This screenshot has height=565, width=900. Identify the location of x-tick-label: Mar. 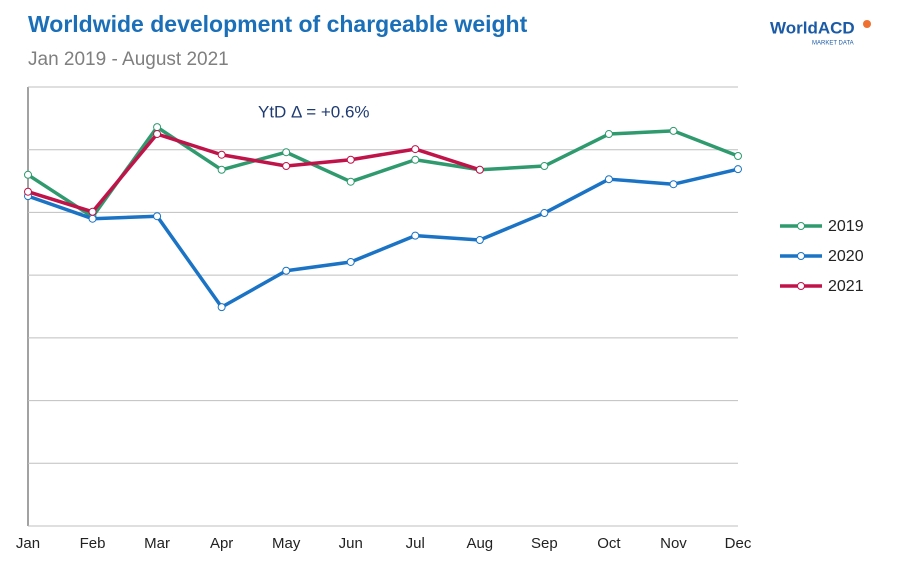
(157, 543).